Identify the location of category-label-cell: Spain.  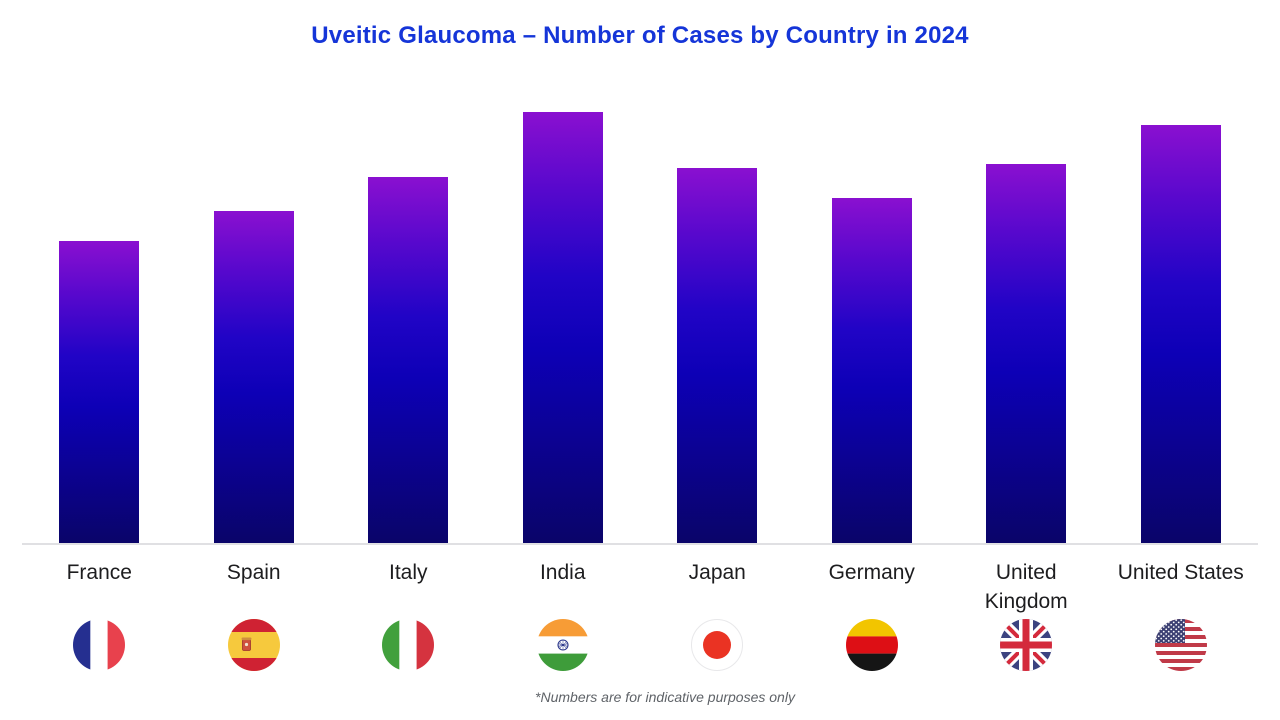
(254, 587).